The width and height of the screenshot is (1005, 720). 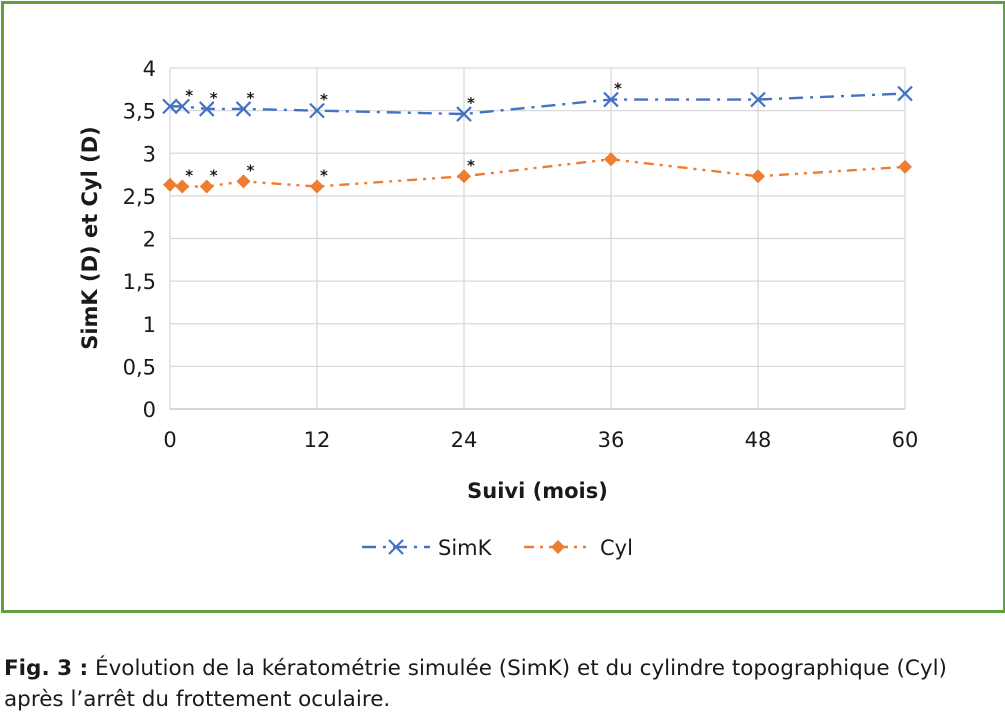 I want to click on y-axis-label: SimK (D) et Cyl (D), so click(x=90, y=238).